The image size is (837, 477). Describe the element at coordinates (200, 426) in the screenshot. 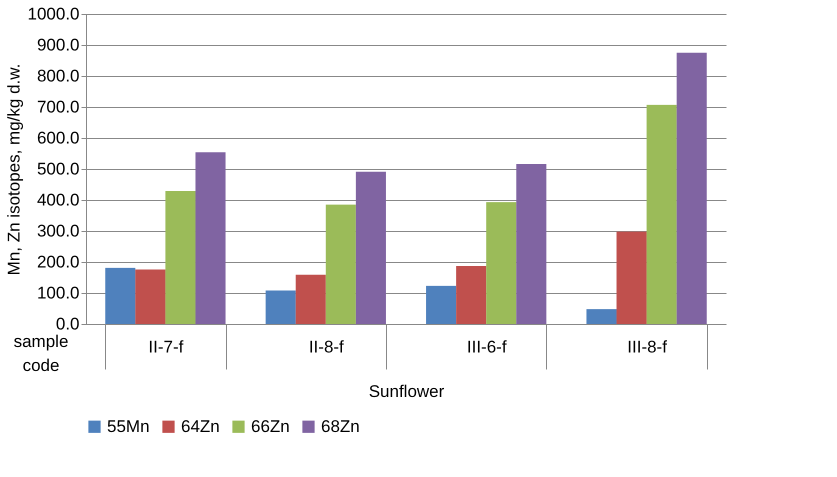

I see `legend-label: 64Zn` at that location.